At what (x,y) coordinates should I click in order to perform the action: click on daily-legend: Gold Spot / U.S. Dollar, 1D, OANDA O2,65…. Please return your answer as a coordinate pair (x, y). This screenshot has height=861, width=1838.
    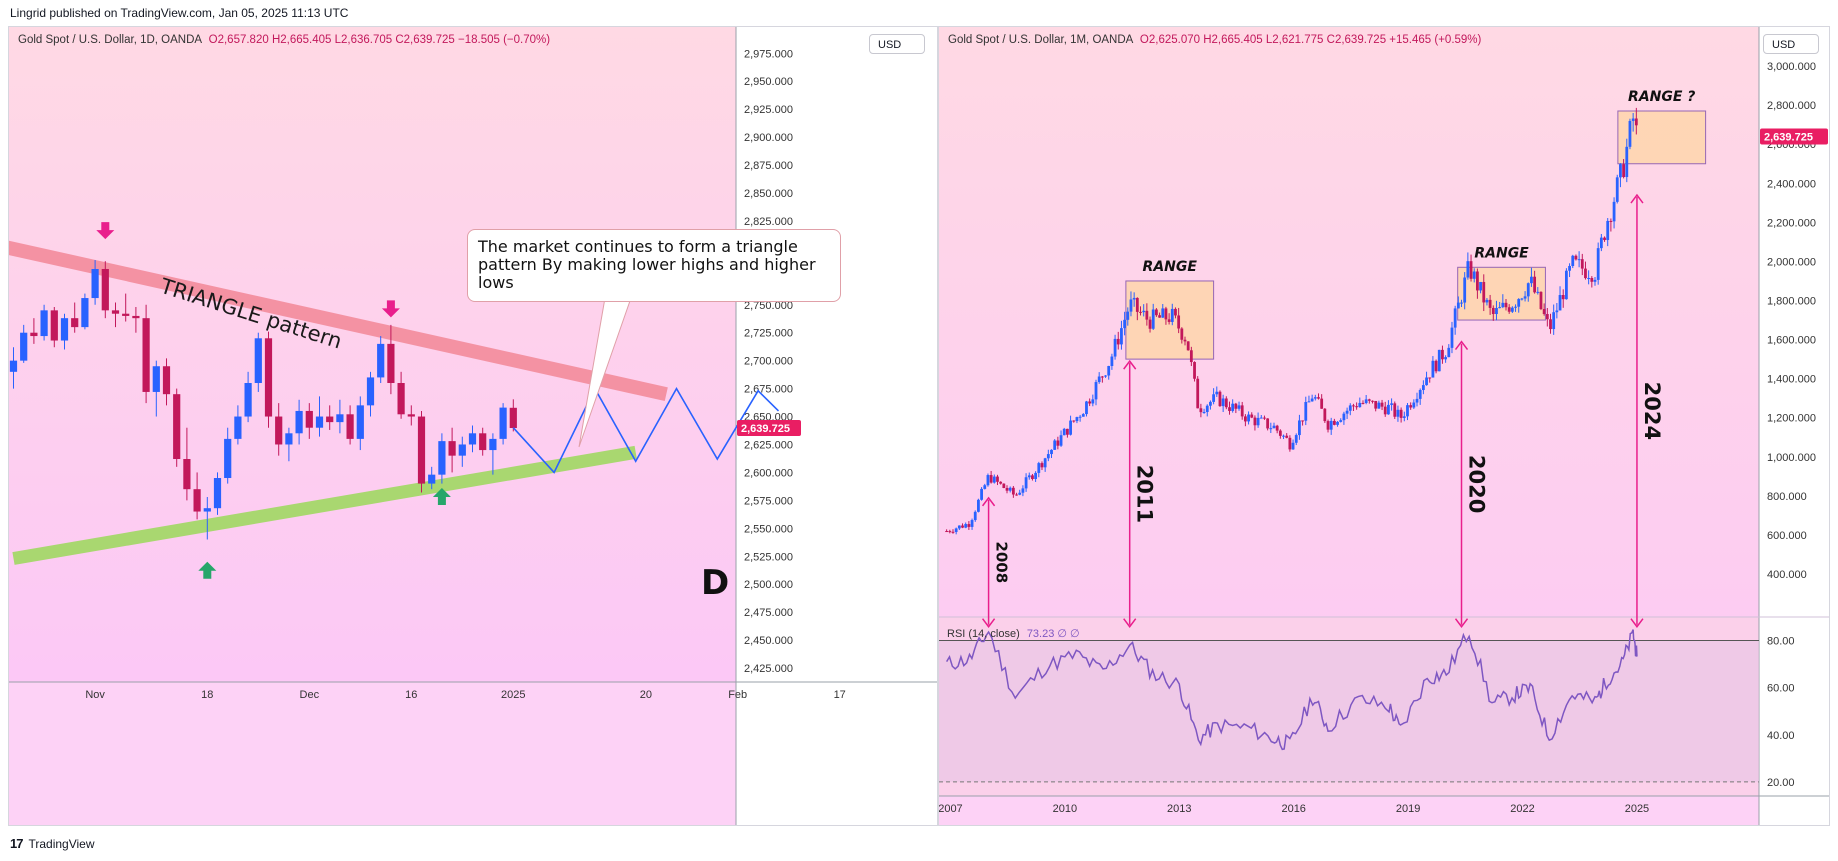
    Looking at the image, I should click on (284, 40).